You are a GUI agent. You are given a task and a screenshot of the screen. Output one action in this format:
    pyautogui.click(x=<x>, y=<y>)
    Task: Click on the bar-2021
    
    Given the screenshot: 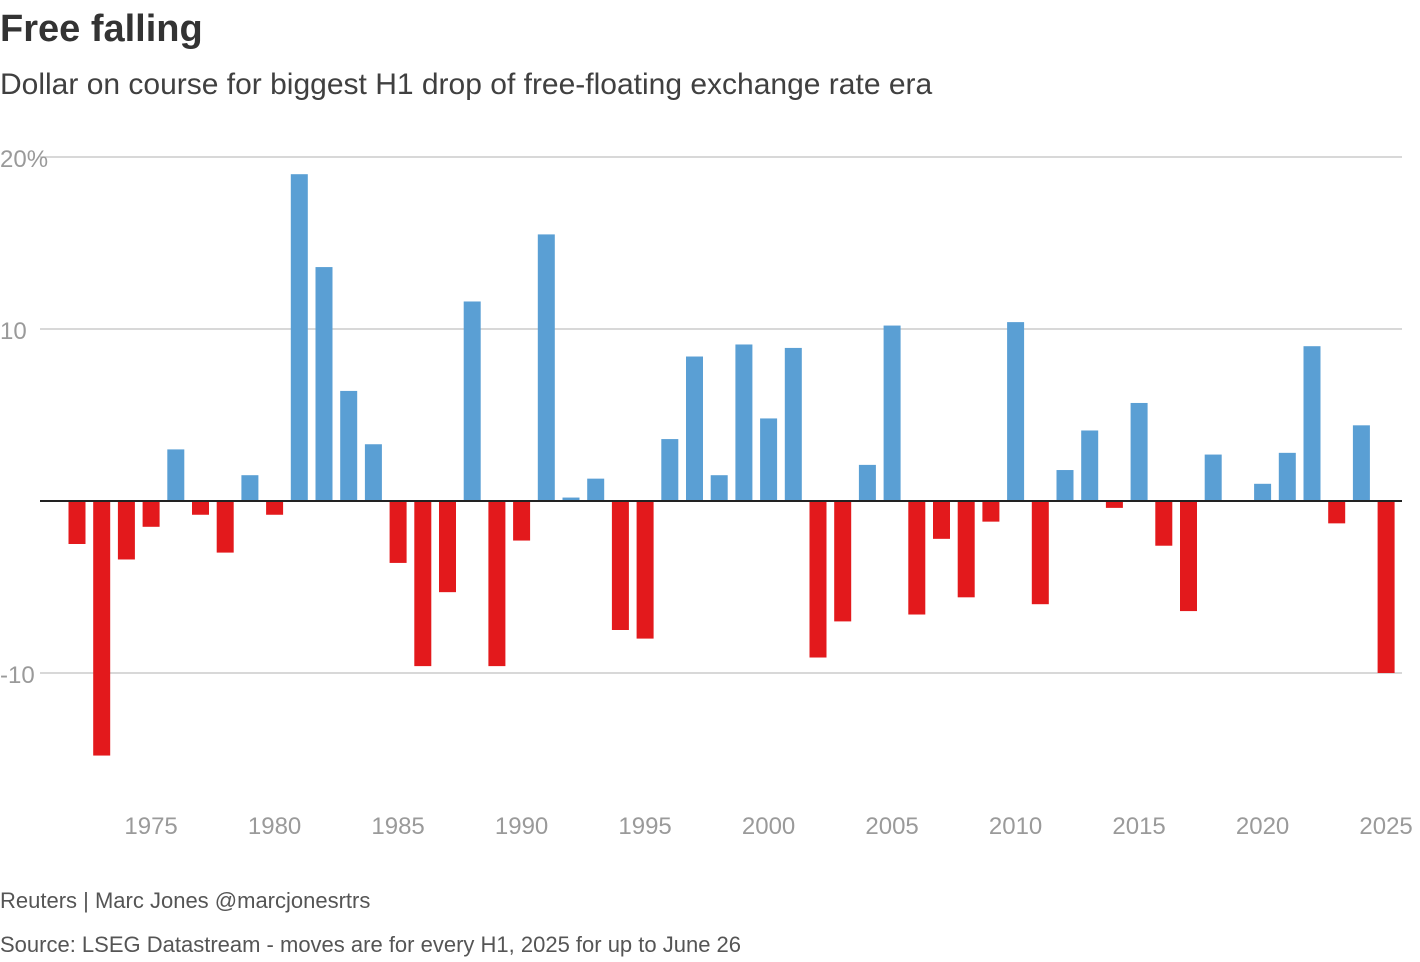 What is the action you would take?
    pyautogui.click(x=1287, y=476)
    